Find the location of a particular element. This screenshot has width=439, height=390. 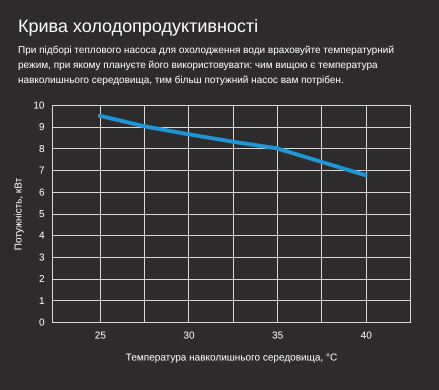

x-tick-label: 35 is located at coordinates (278, 336).